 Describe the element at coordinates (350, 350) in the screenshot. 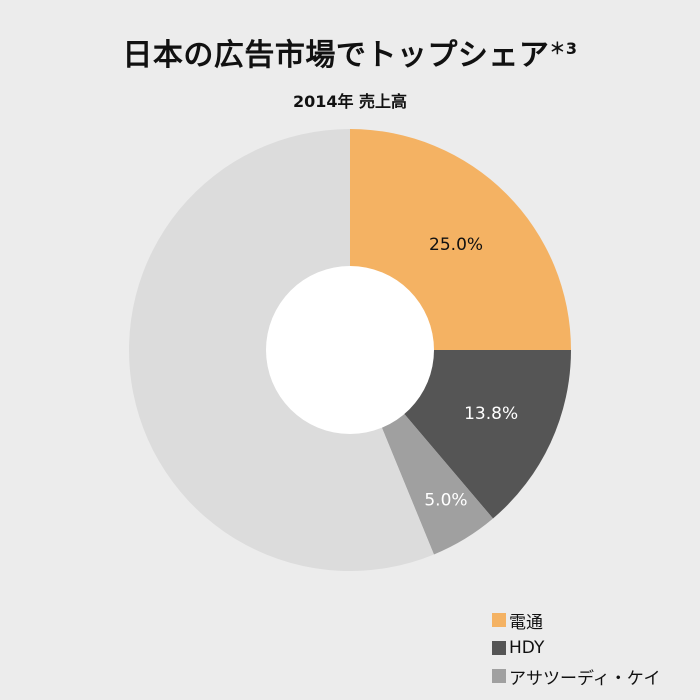

I see `donut-hole` at that location.